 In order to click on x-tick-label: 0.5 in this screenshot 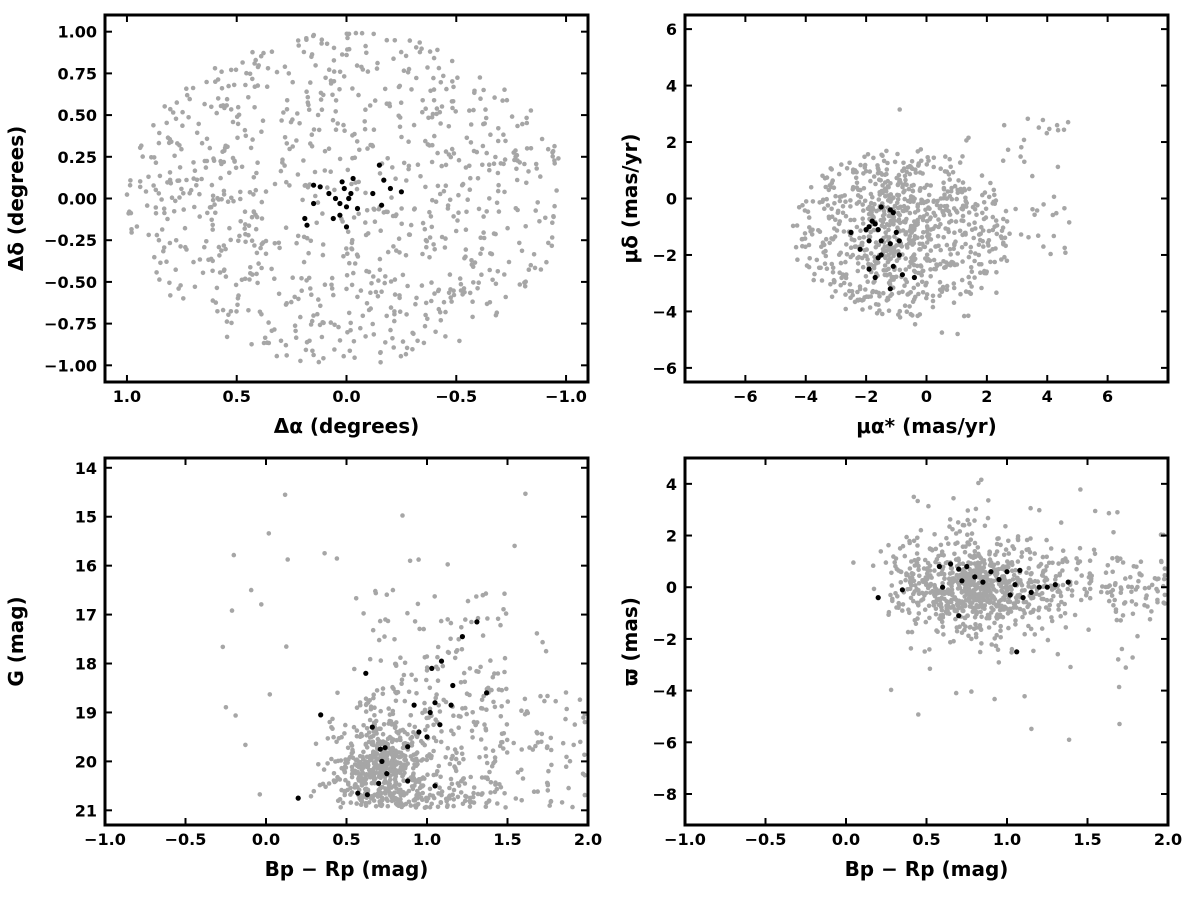, I will do `click(237, 396)`.